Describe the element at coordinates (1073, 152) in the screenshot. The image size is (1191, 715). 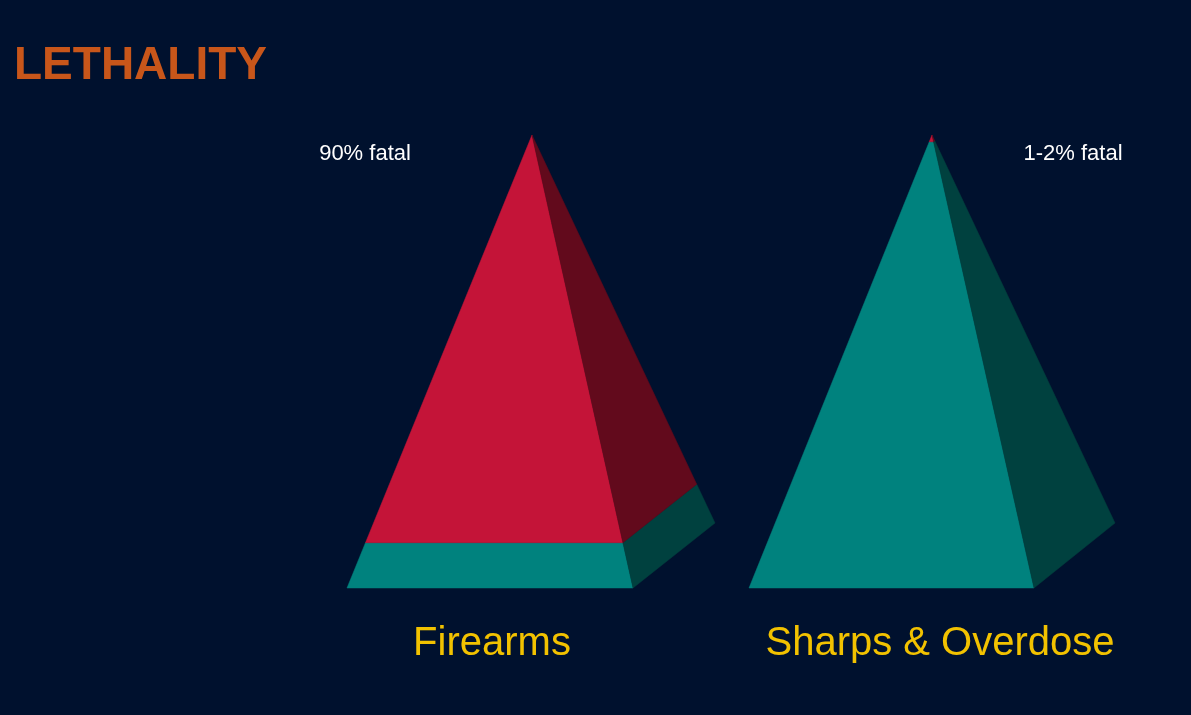
I see `data-label: 1-2% fatal` at that location.